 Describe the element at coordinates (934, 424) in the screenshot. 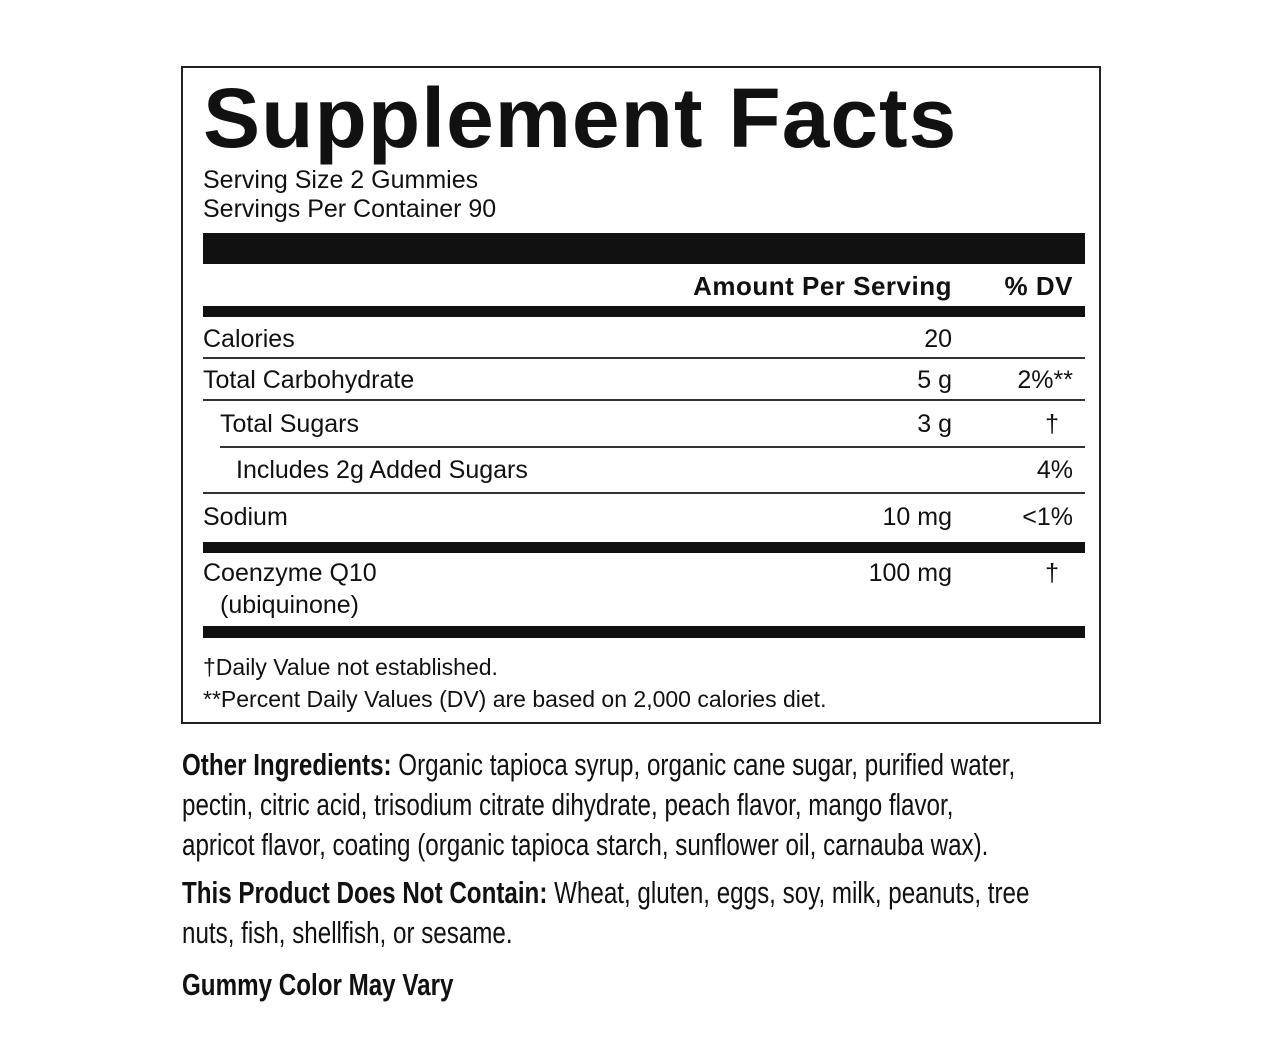

I see `row-sugars-amount: 3 g` at that location.